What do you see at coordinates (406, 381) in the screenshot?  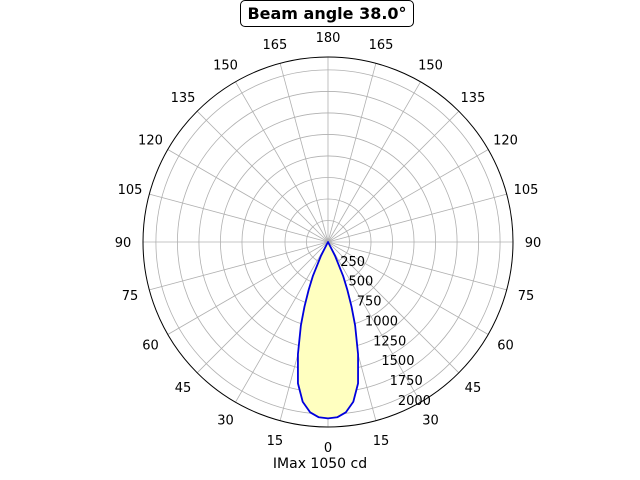 I see `radial-tick-label: 1750` at bounding box center [406, 381].